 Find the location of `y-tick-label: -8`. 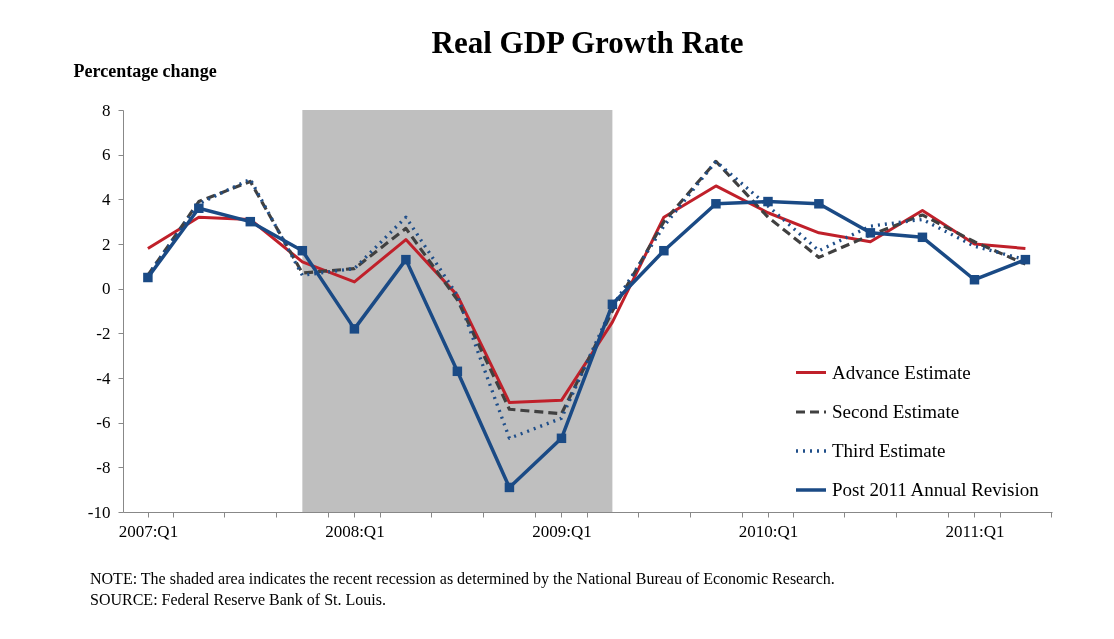

y-tick-label: -8 is located at coordinates (103, 467).